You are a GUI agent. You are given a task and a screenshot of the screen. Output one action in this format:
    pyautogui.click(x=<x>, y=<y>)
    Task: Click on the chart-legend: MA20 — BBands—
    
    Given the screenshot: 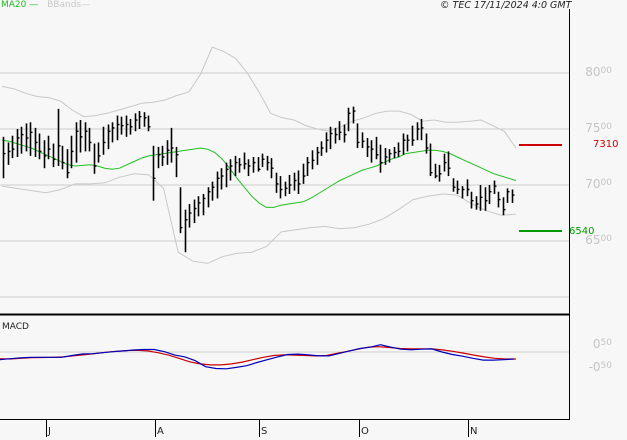 What is the action you would take?
    pyautogui.click(x=45, y=5)
    